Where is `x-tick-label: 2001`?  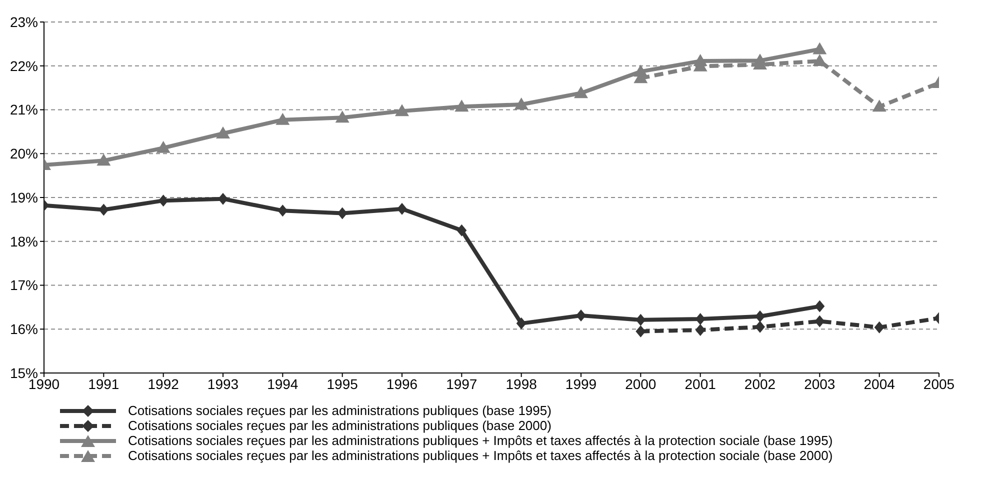
x-tick-label: 2001 is located at coordinates (700, 384).